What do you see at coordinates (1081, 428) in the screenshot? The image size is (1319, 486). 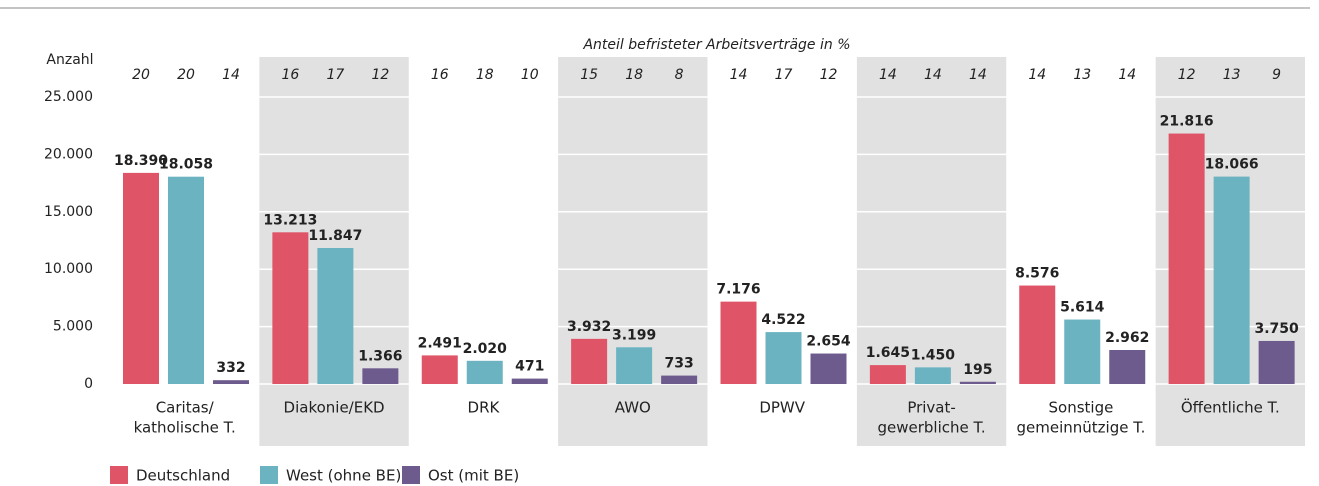 I see `x-tick-label: gemeinnützige T.` at bounding box center [1081, 428].